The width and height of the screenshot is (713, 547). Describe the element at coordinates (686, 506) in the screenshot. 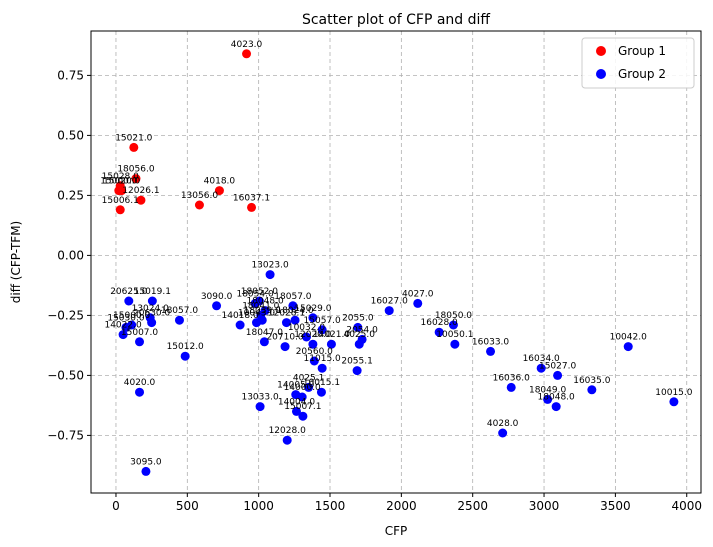

I see `x-tick-label: 4000` at that location.